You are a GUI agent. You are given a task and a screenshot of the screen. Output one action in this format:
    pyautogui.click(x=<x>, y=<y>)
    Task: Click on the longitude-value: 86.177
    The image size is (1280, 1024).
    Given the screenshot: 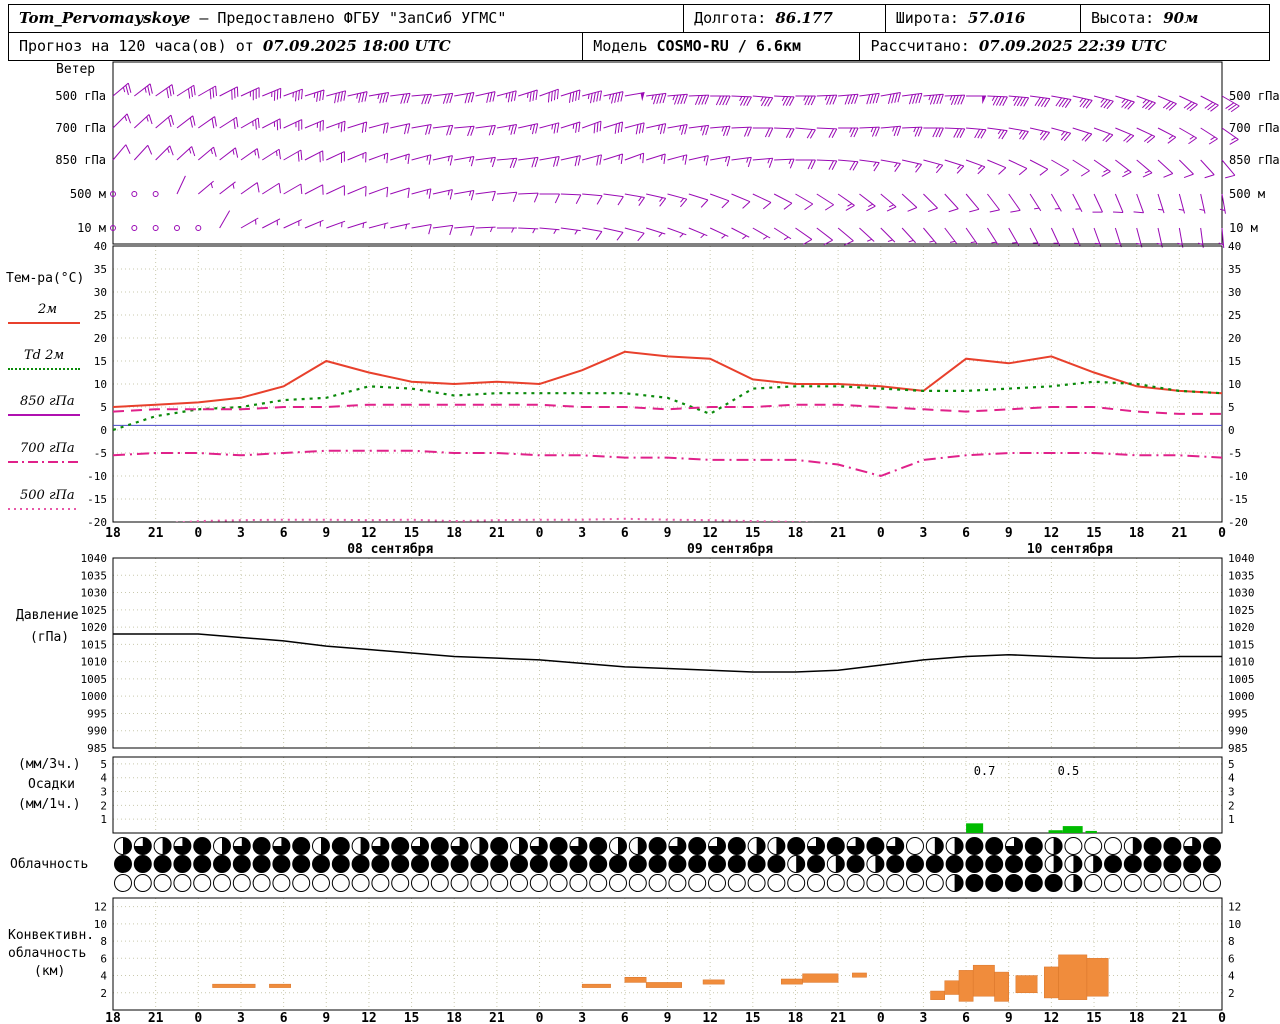 What is the action you would take?
    pyautogui.click(x=804, y=18)
    